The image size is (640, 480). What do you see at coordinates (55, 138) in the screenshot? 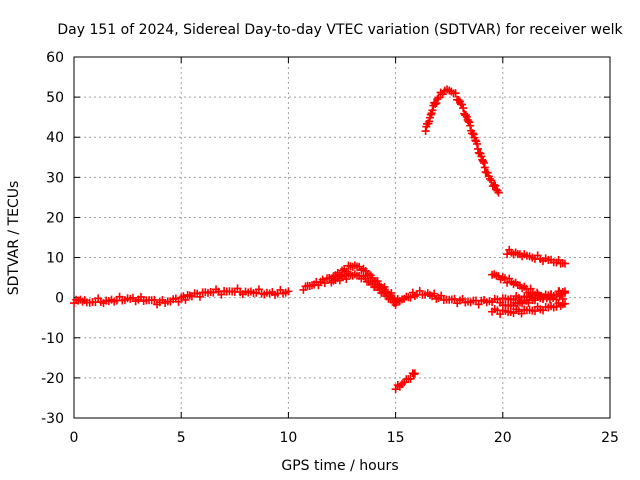
I see `y-tick-label: 40` at bounding box center [55, 138].